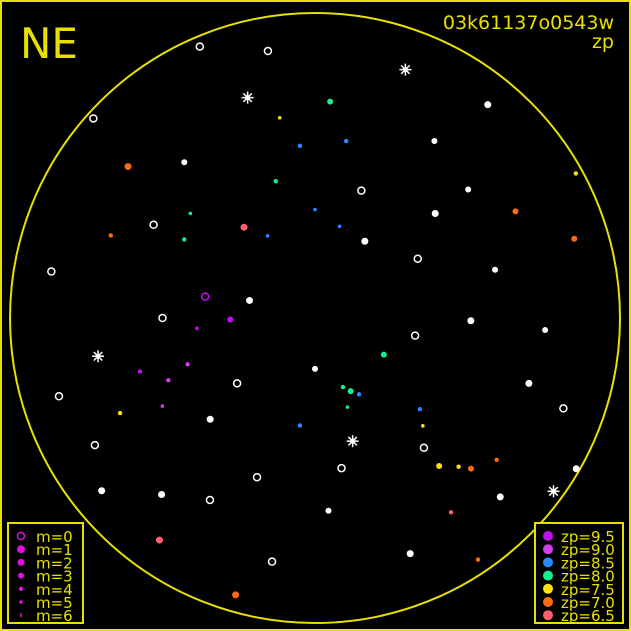 The image size is (631, 631). I want to click on legend-label: m=2, so click(54, 563).